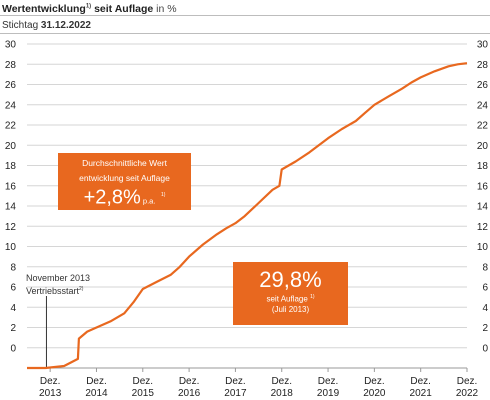  What do you see at coordinates (235, 393) in the screenshot?
I see `x-tick-label-year: 2017` at bounding box center [235, 393].